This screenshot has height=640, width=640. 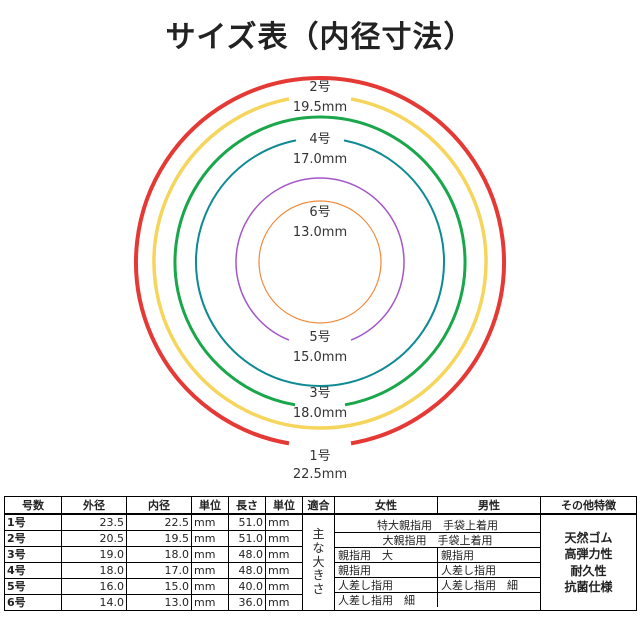 I want to click on ring-diameter-label: 13.0mm, so click(x=320, y=232).